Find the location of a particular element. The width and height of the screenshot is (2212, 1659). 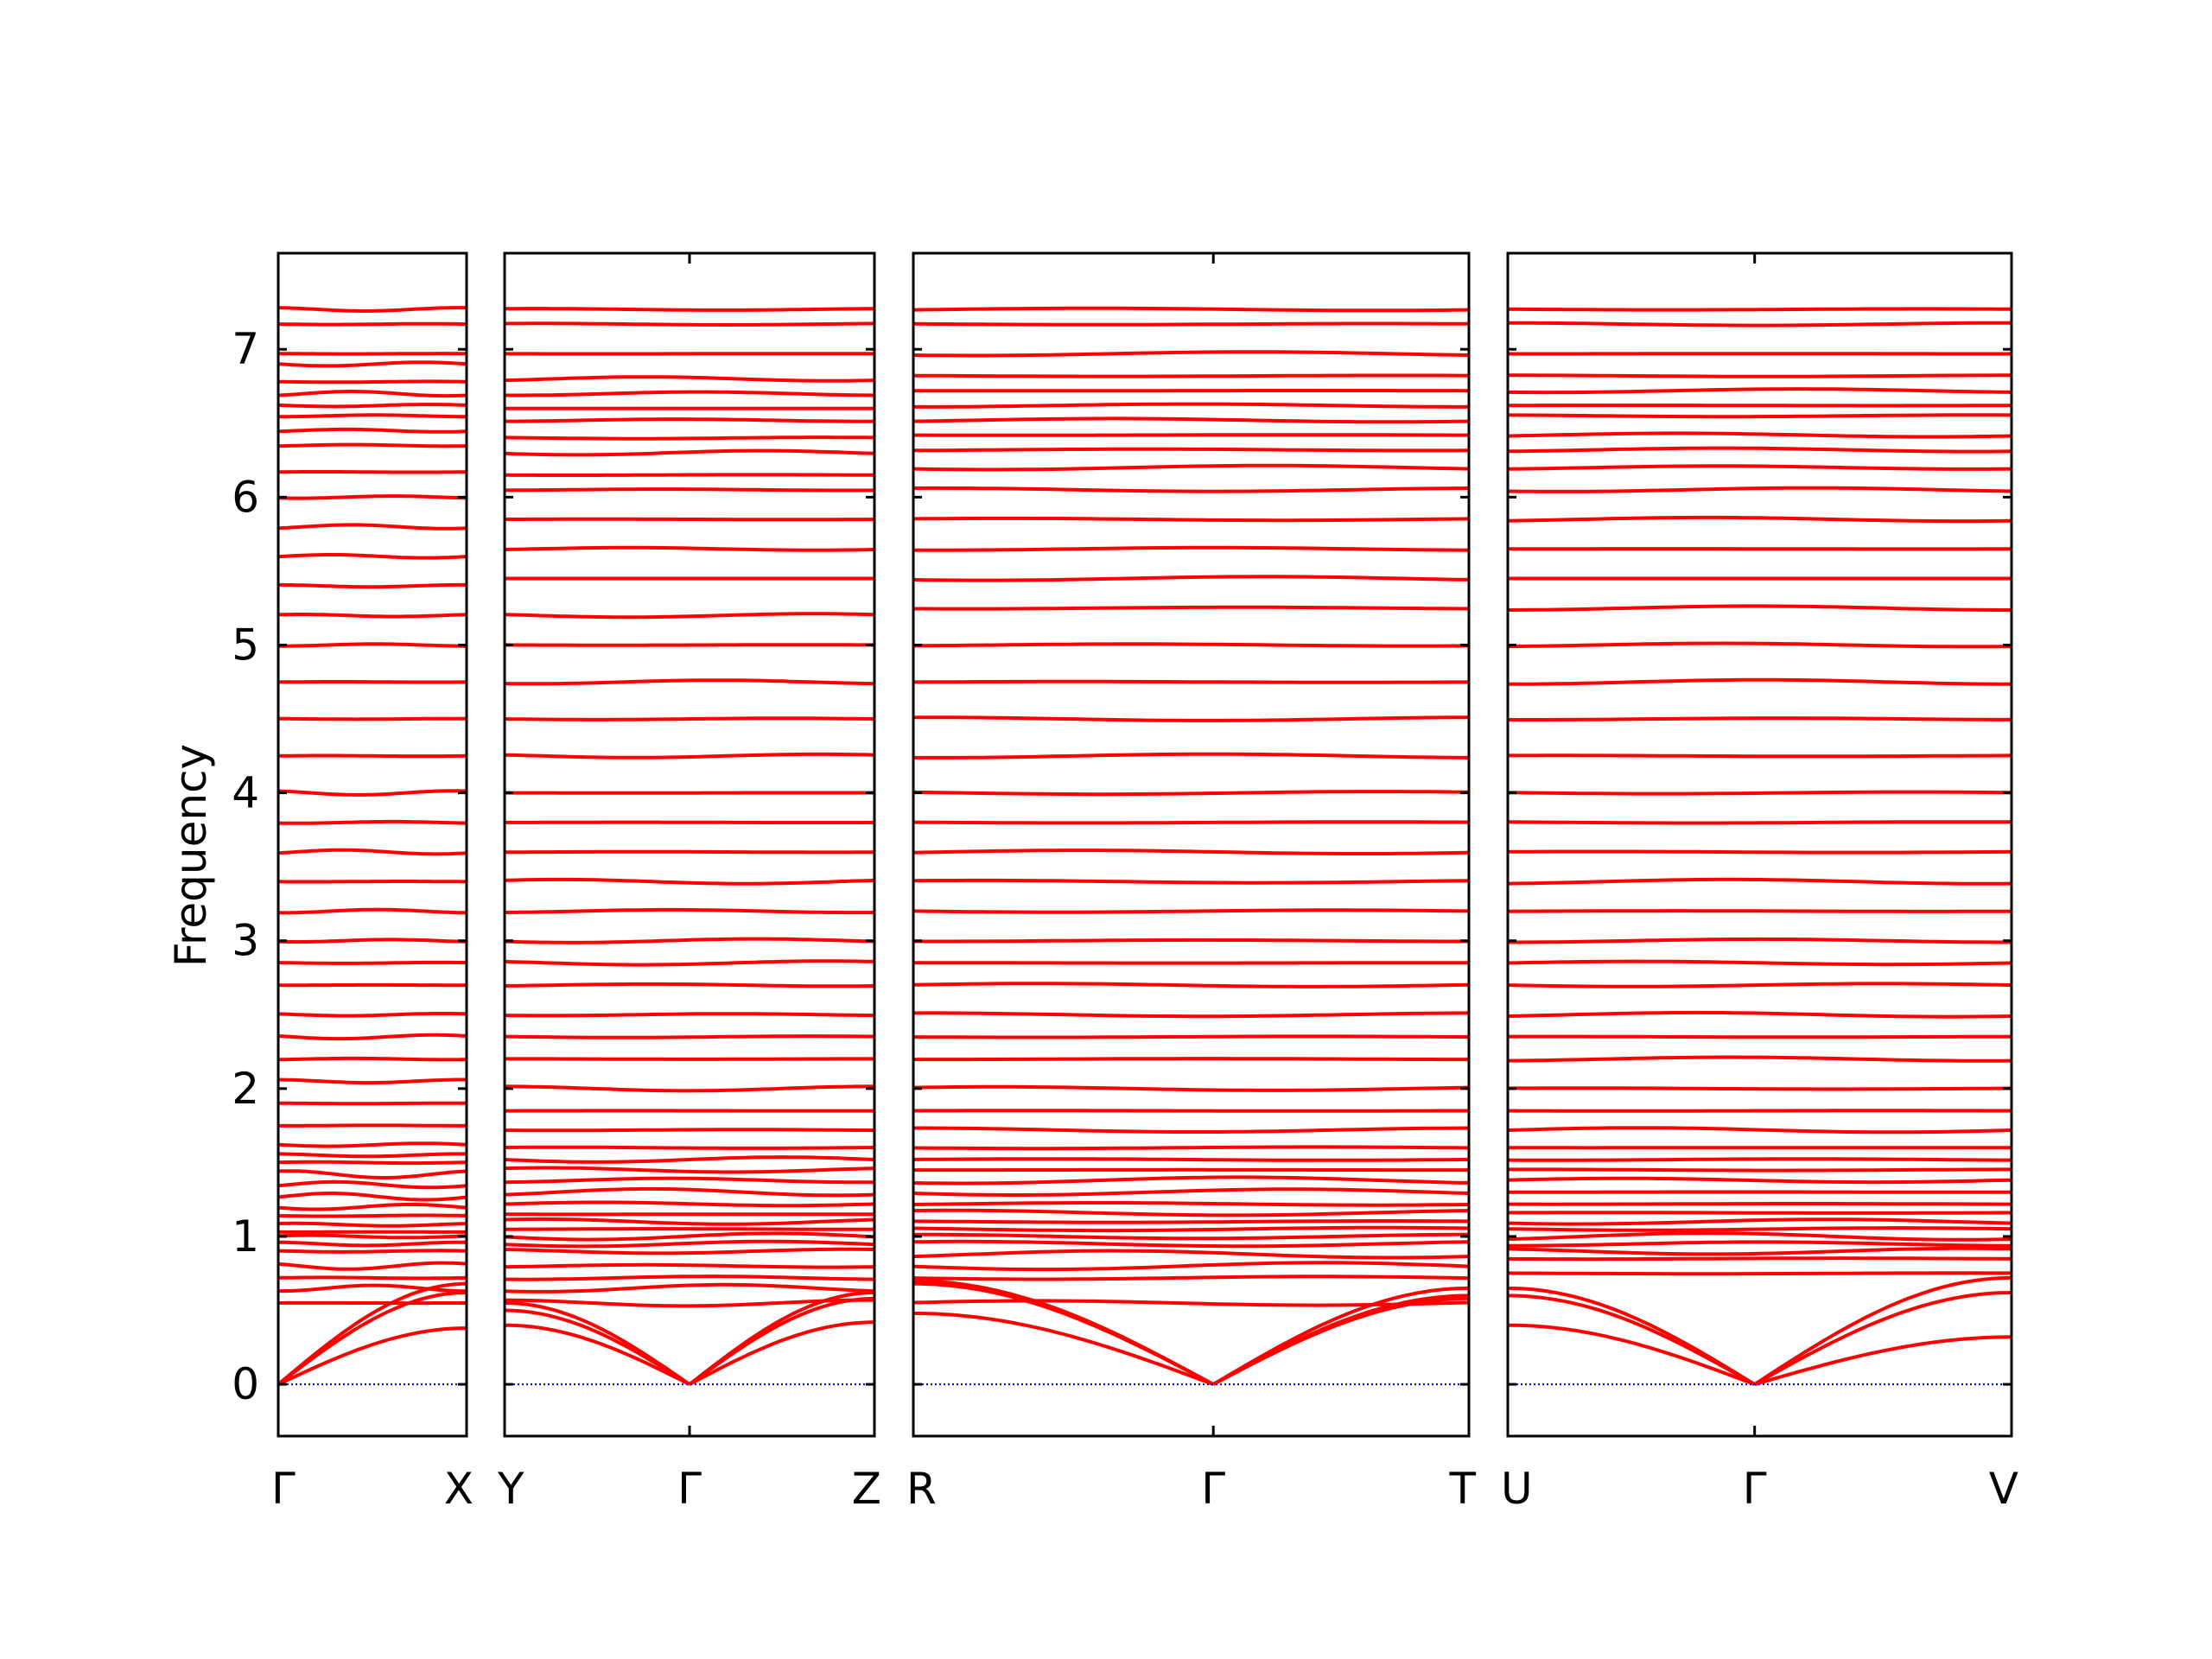

x-tick-label: X is located at coordinates (459, 1489).